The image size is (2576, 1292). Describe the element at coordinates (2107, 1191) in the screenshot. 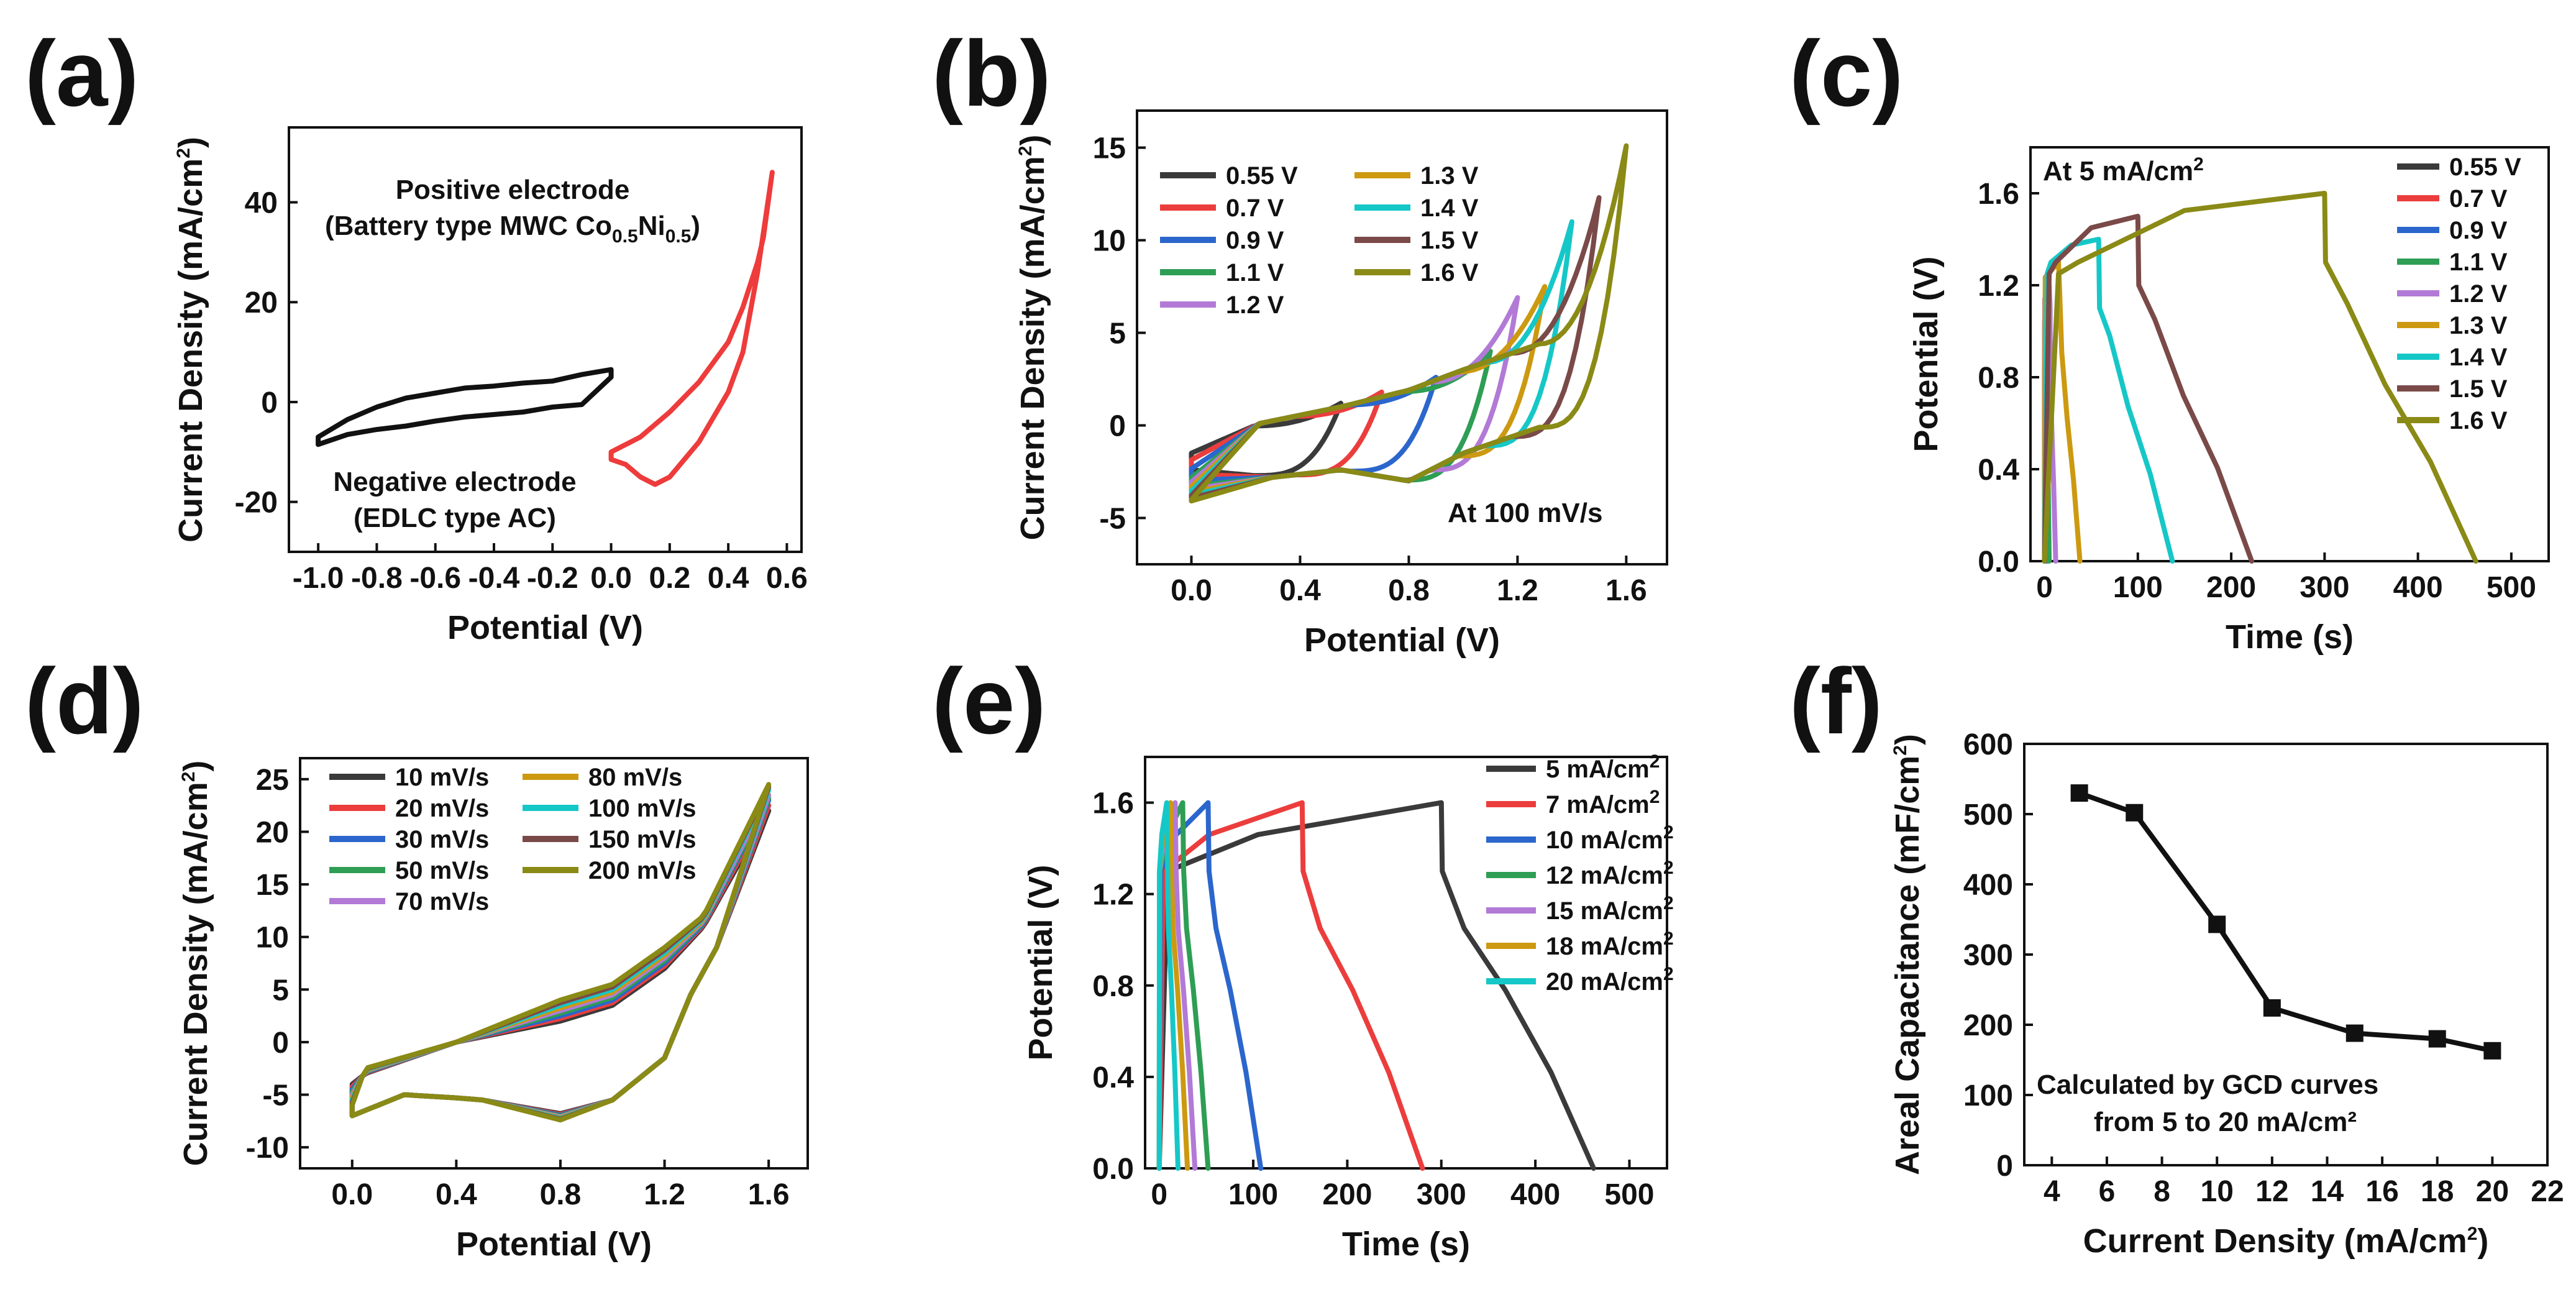

I see `x-tick-label: 6` at that location.